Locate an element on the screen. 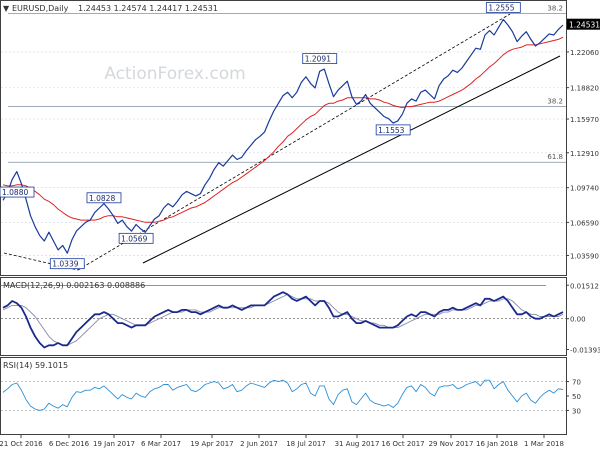 The image size is (600, 450). chart-symbol: EURUSD,Daily is located at coordinates (40, 8).